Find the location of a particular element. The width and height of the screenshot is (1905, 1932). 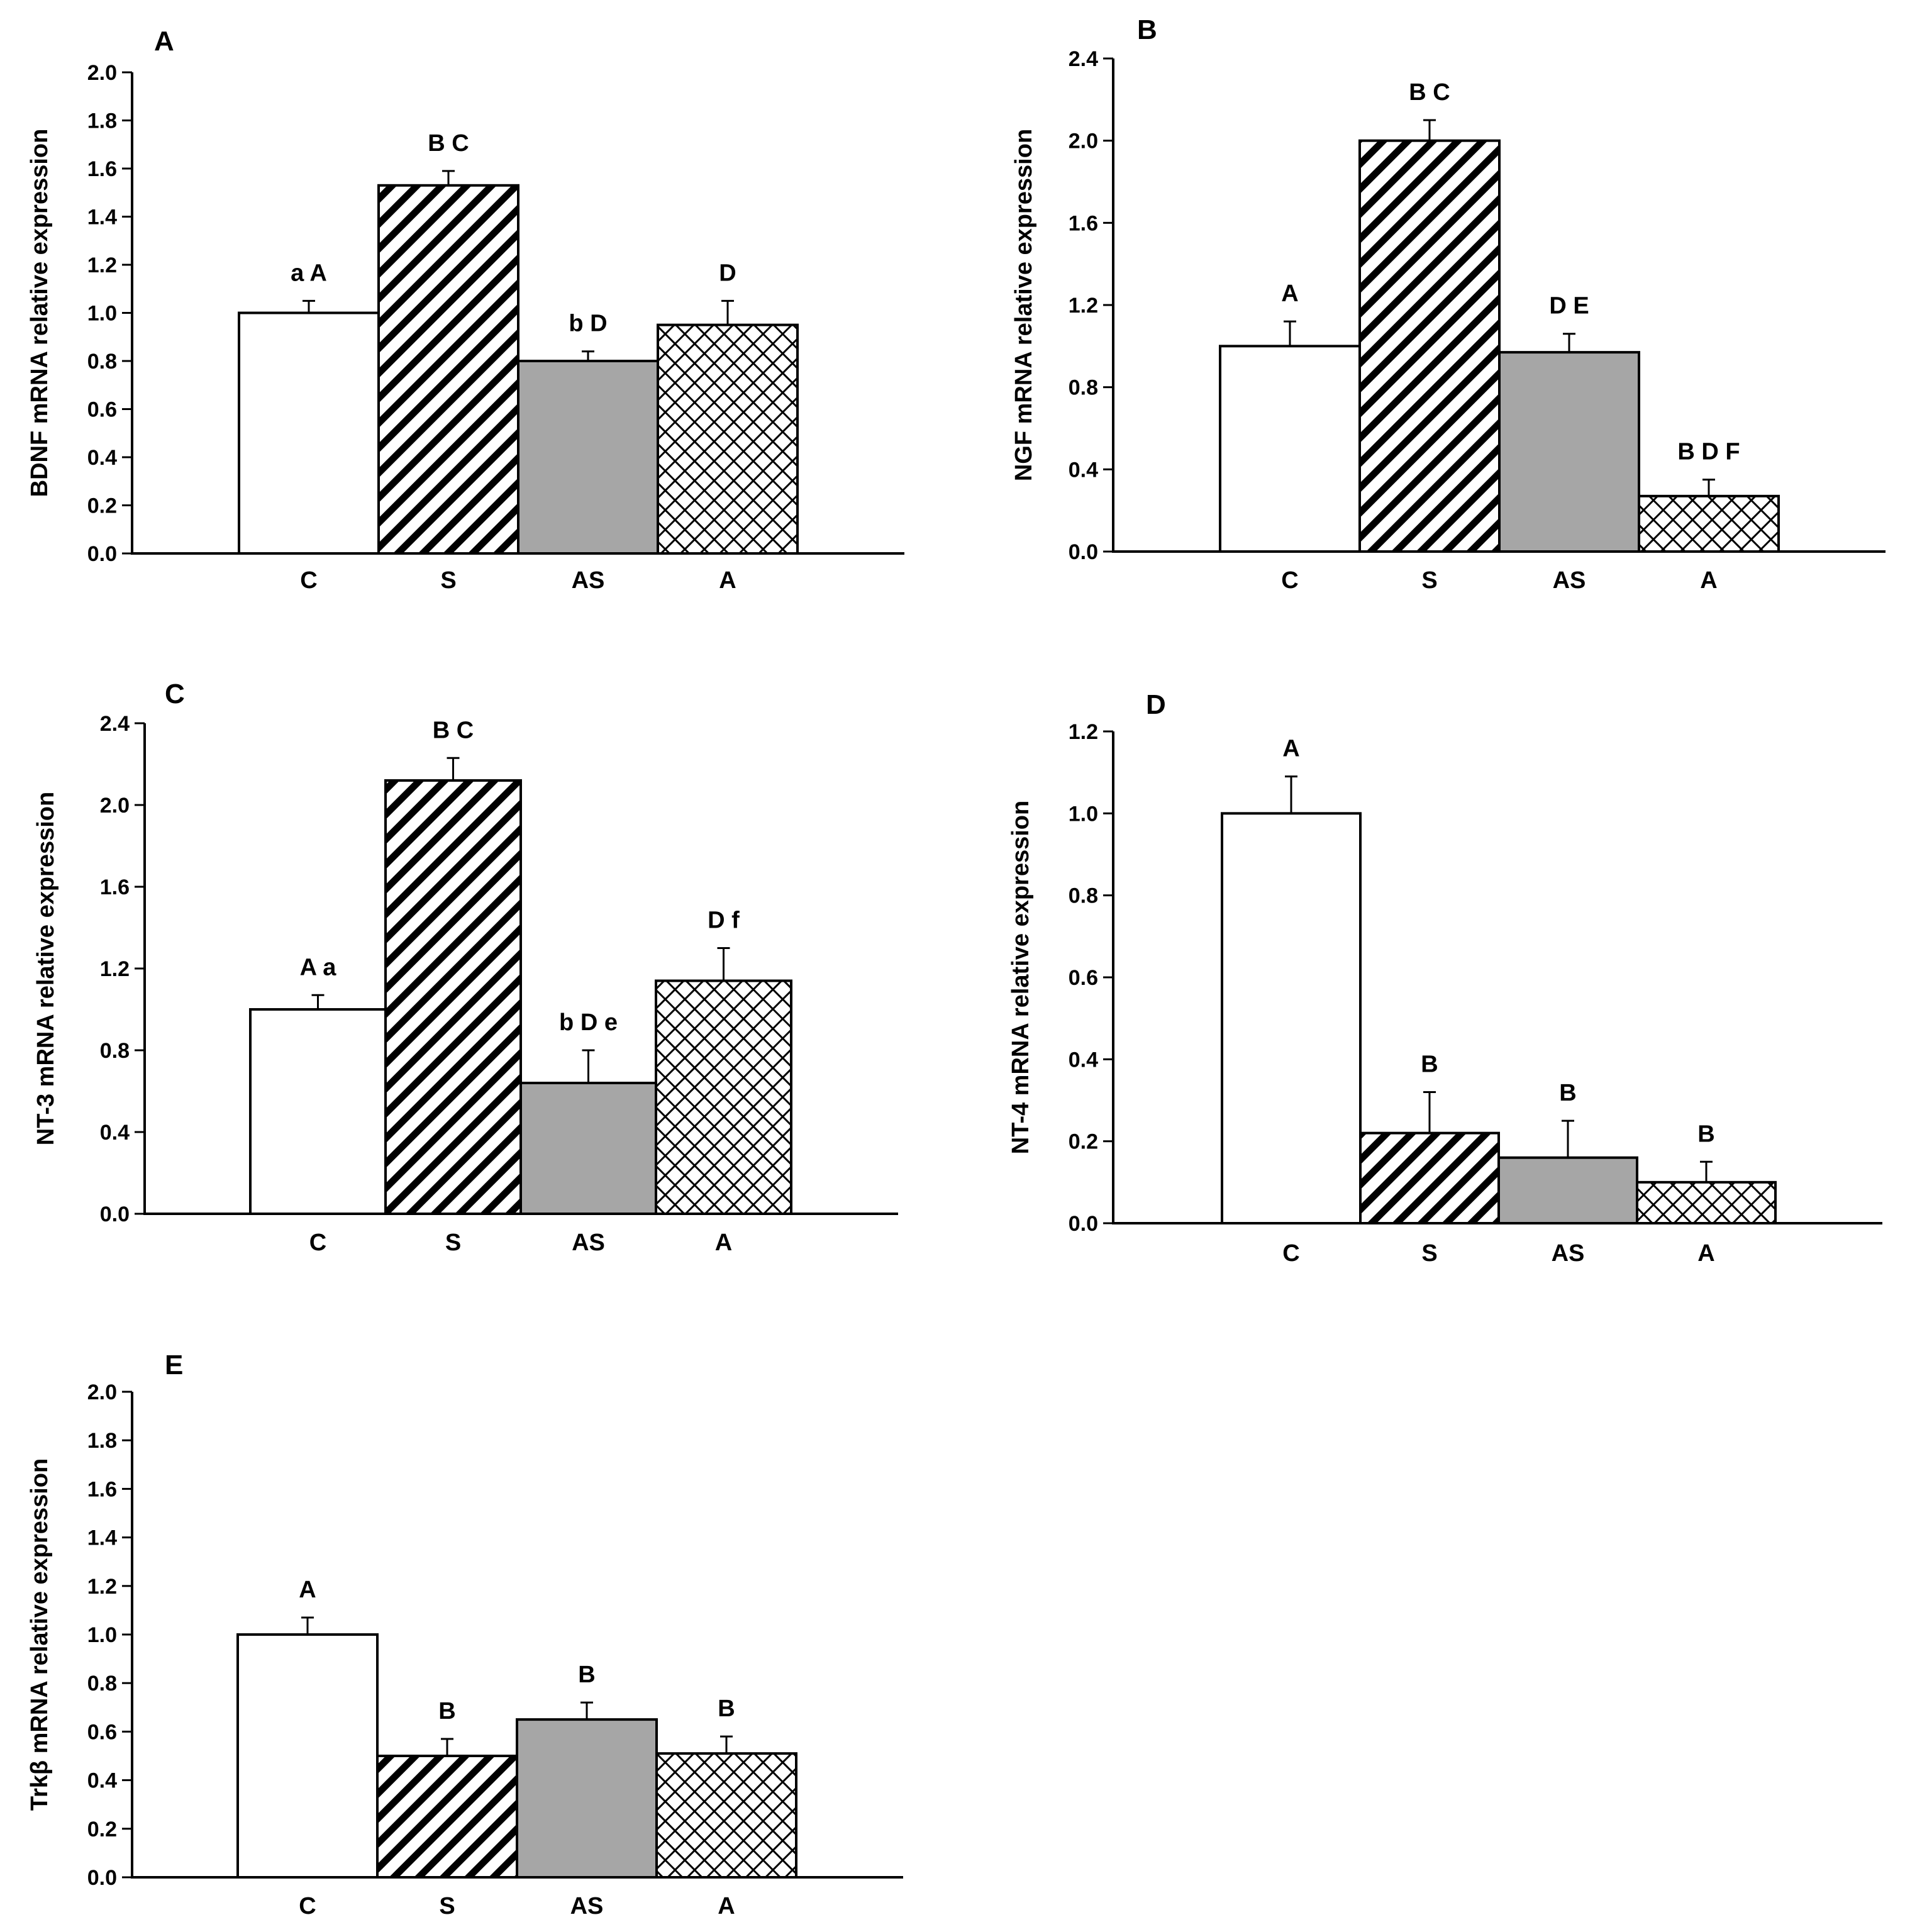

y-axis-label: NT-3 mRNA relative expression is located at coordinates (46, 968).